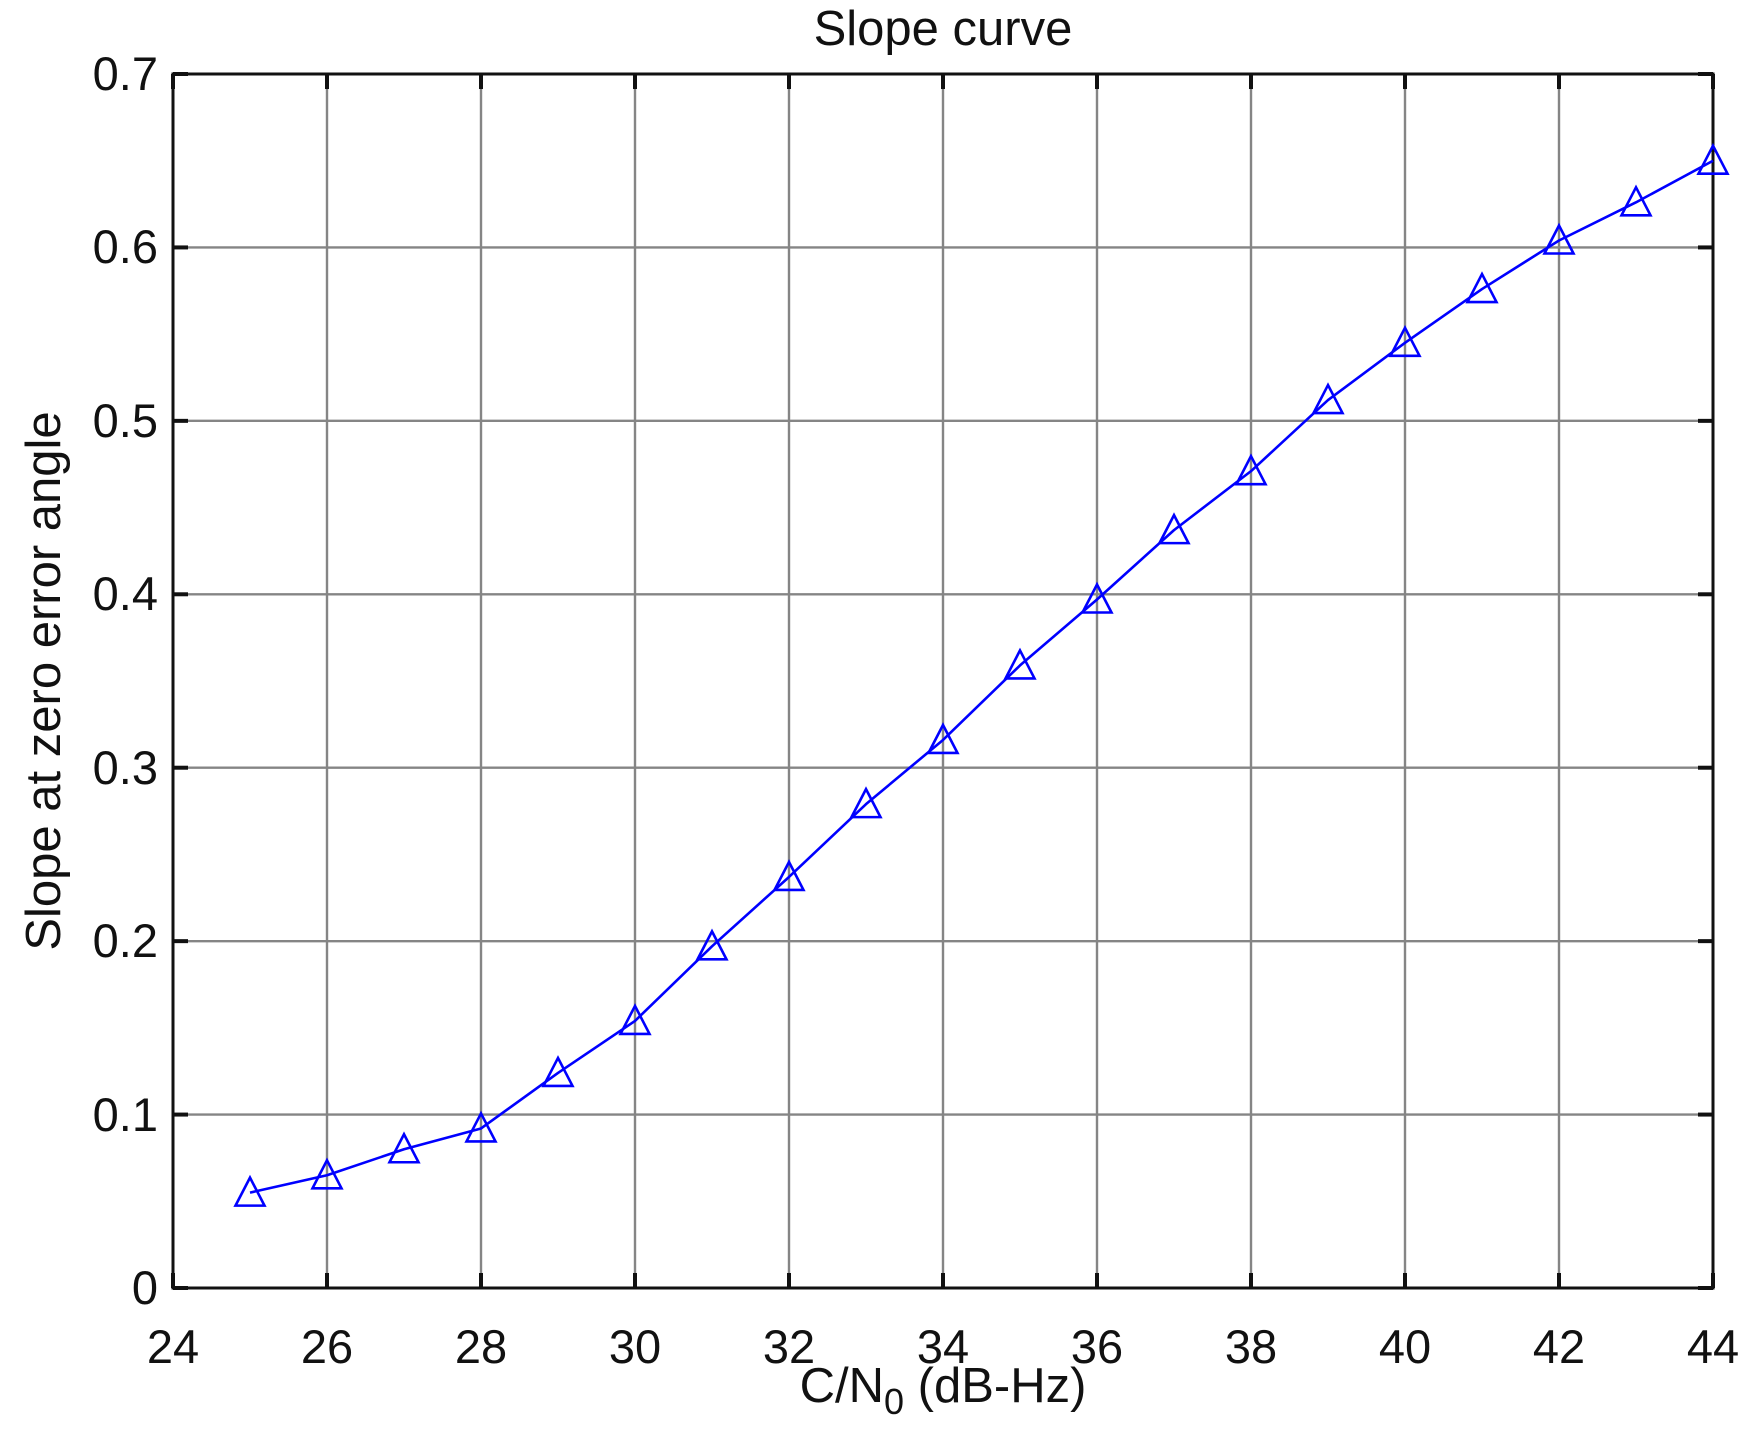  What do you see at coordinates (894, 1401) in the screenshot?
I see `x-axis-label-subscript: 0` at bounding box center [894, 1401].